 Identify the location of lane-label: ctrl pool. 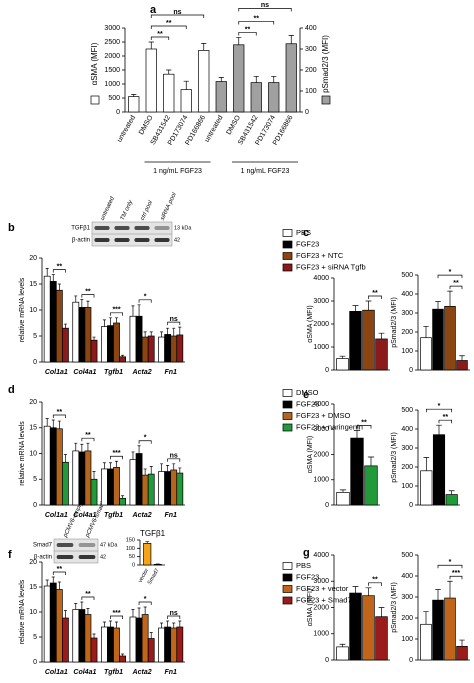
(147, 210).